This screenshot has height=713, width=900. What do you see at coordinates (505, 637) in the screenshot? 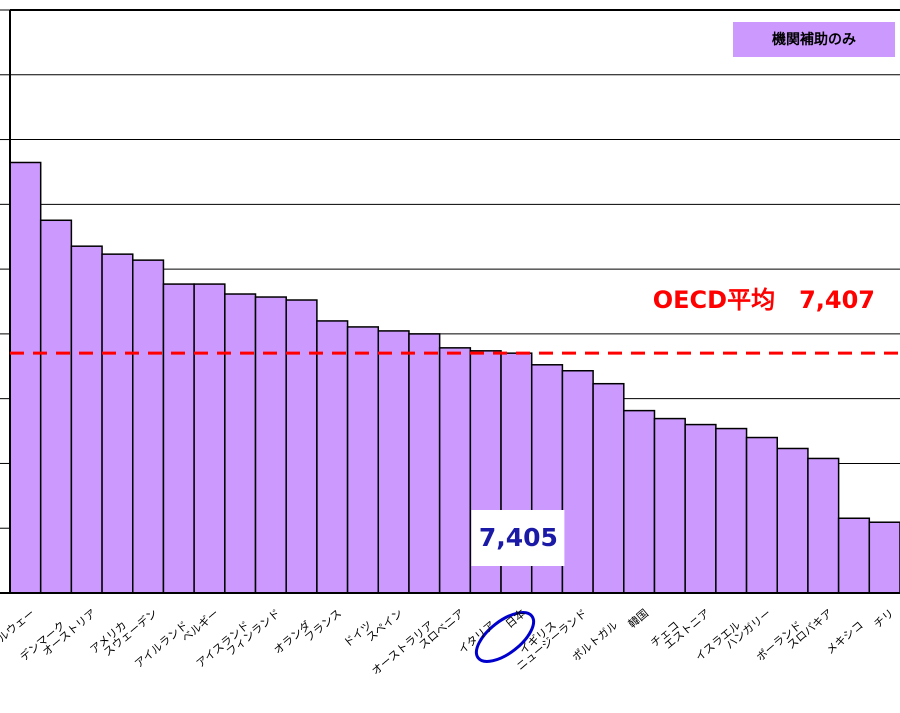
I see `highlight-ellipse` at bounding box center [505, 637].